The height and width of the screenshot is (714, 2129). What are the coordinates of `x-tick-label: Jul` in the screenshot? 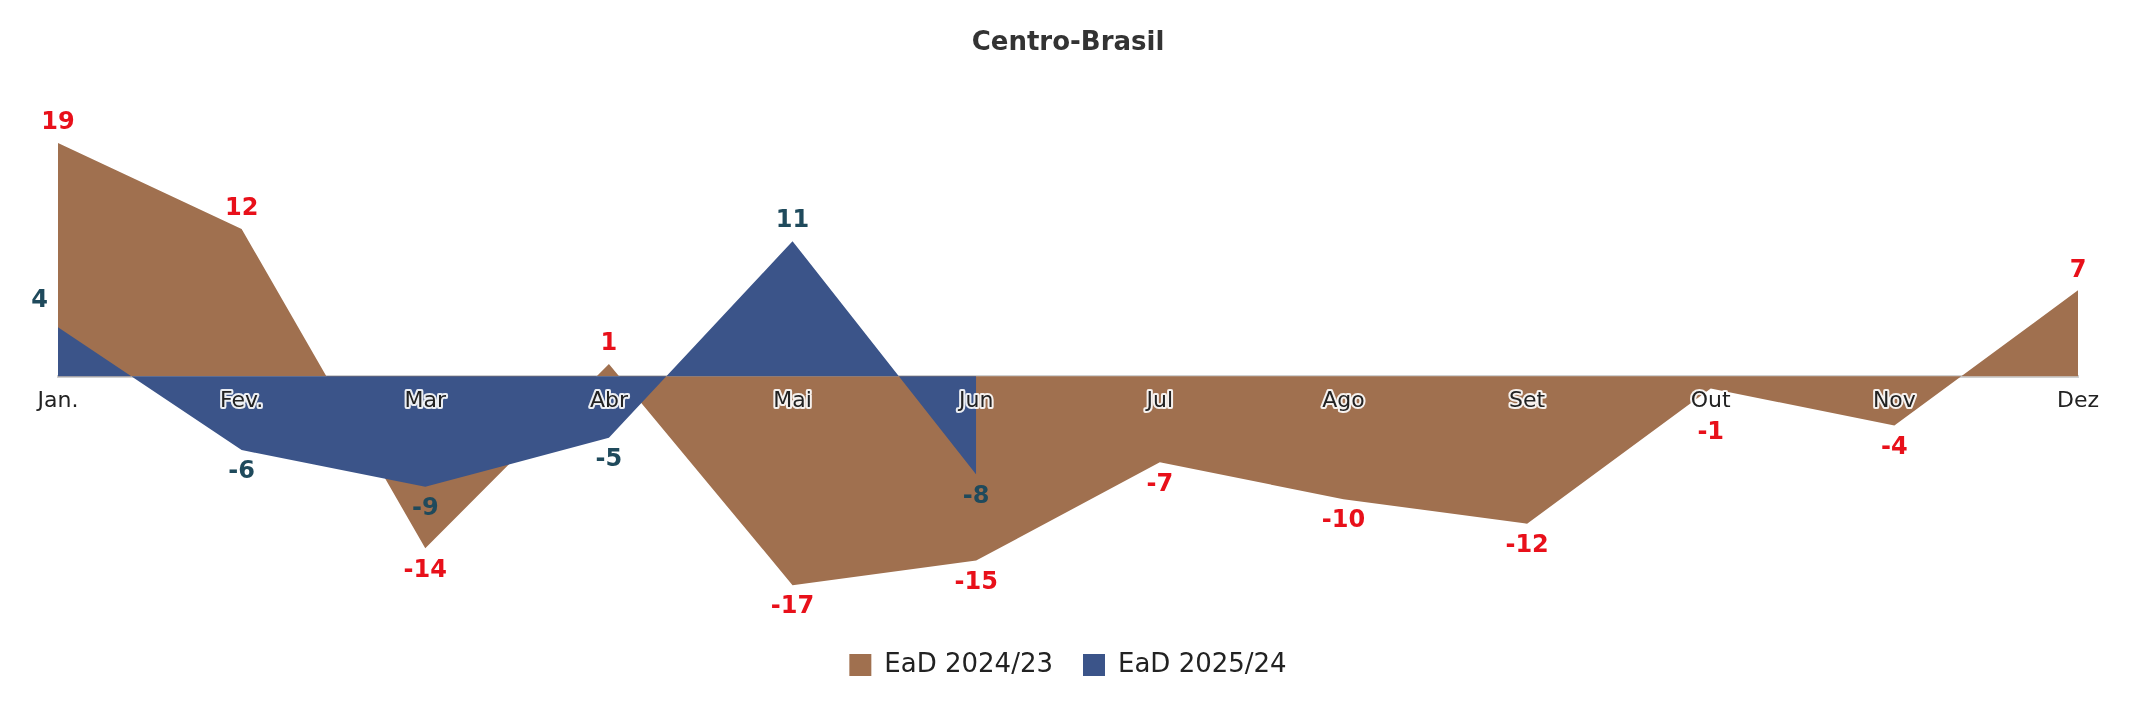 It's located at (1159, 400).